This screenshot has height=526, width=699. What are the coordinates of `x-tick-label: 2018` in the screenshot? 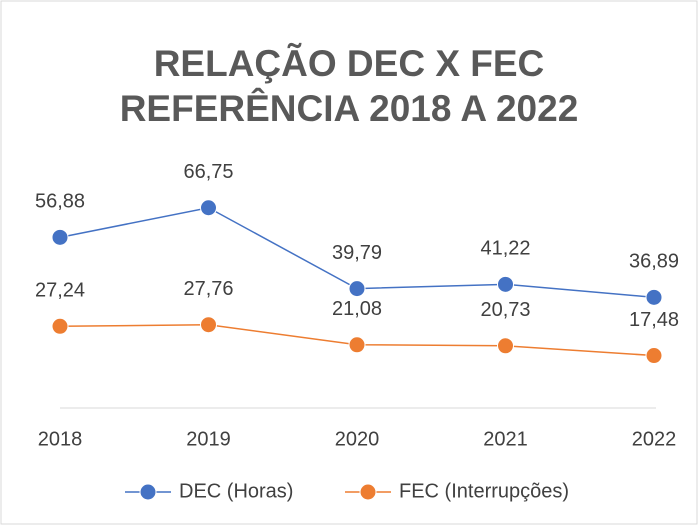 It's located at (60, 439).